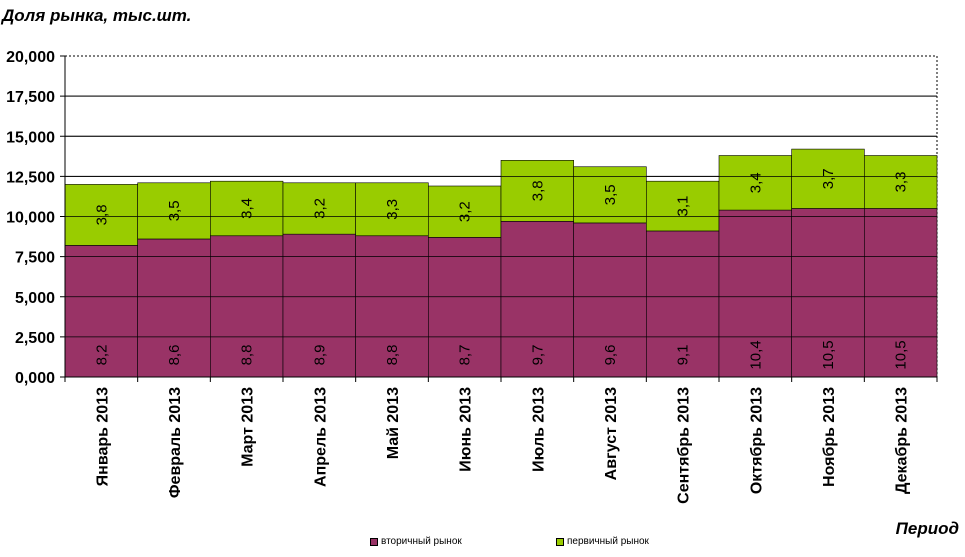  Describe the element at coordinates (174, 355) in the screenshot. I see `data-label-secondary: 8,6` at that location.